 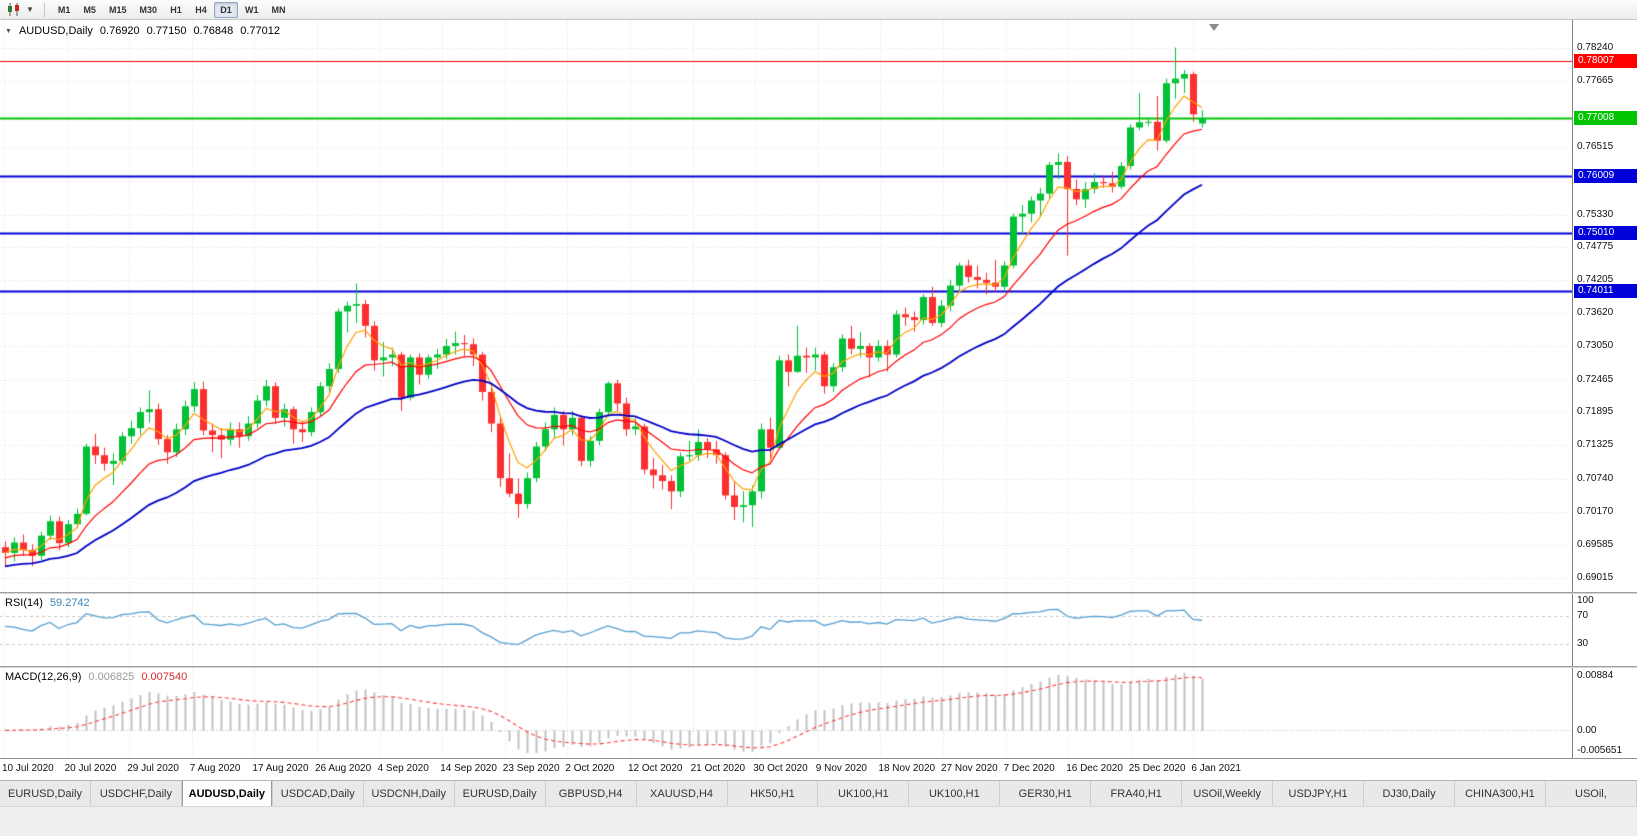 I want to click on chart-type-dropdown-caret: ▼, so click(x=30, y=9).